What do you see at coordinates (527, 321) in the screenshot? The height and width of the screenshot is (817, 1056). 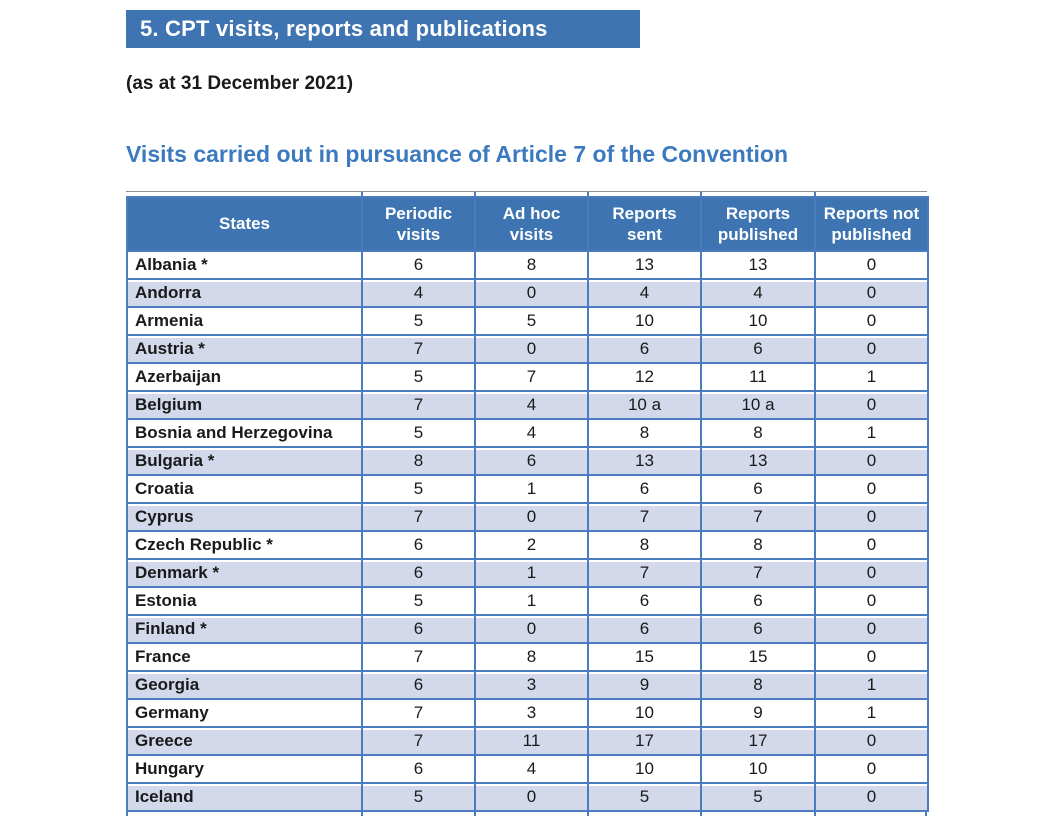 I see `table-row: Armenia 5 5 10 10 0` at bounding box center [527, 321].